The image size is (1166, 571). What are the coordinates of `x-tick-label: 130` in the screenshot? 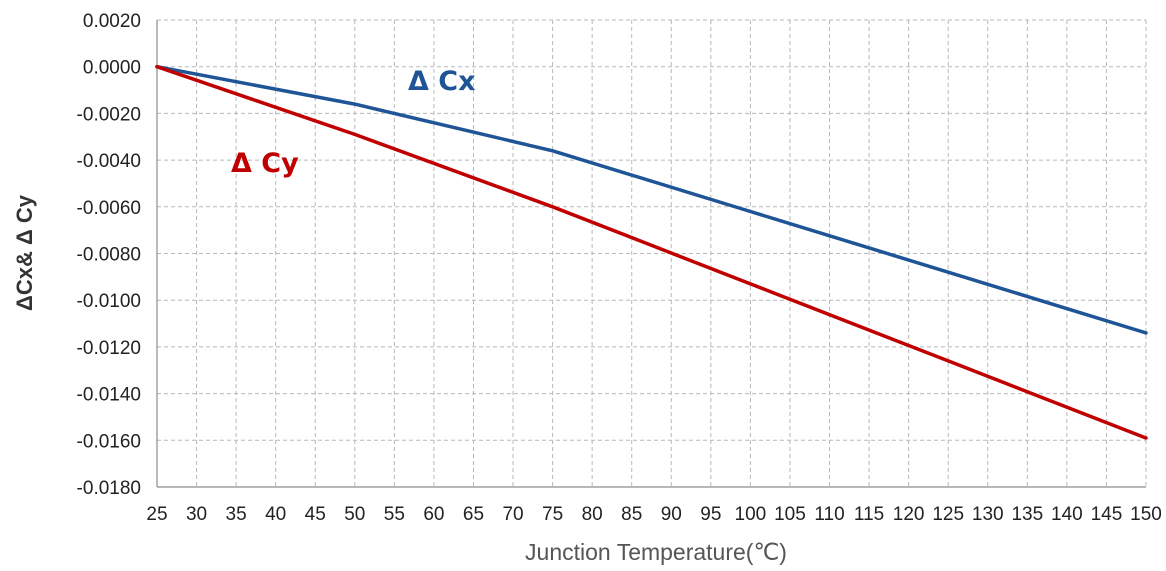 It's located at (988, 514).